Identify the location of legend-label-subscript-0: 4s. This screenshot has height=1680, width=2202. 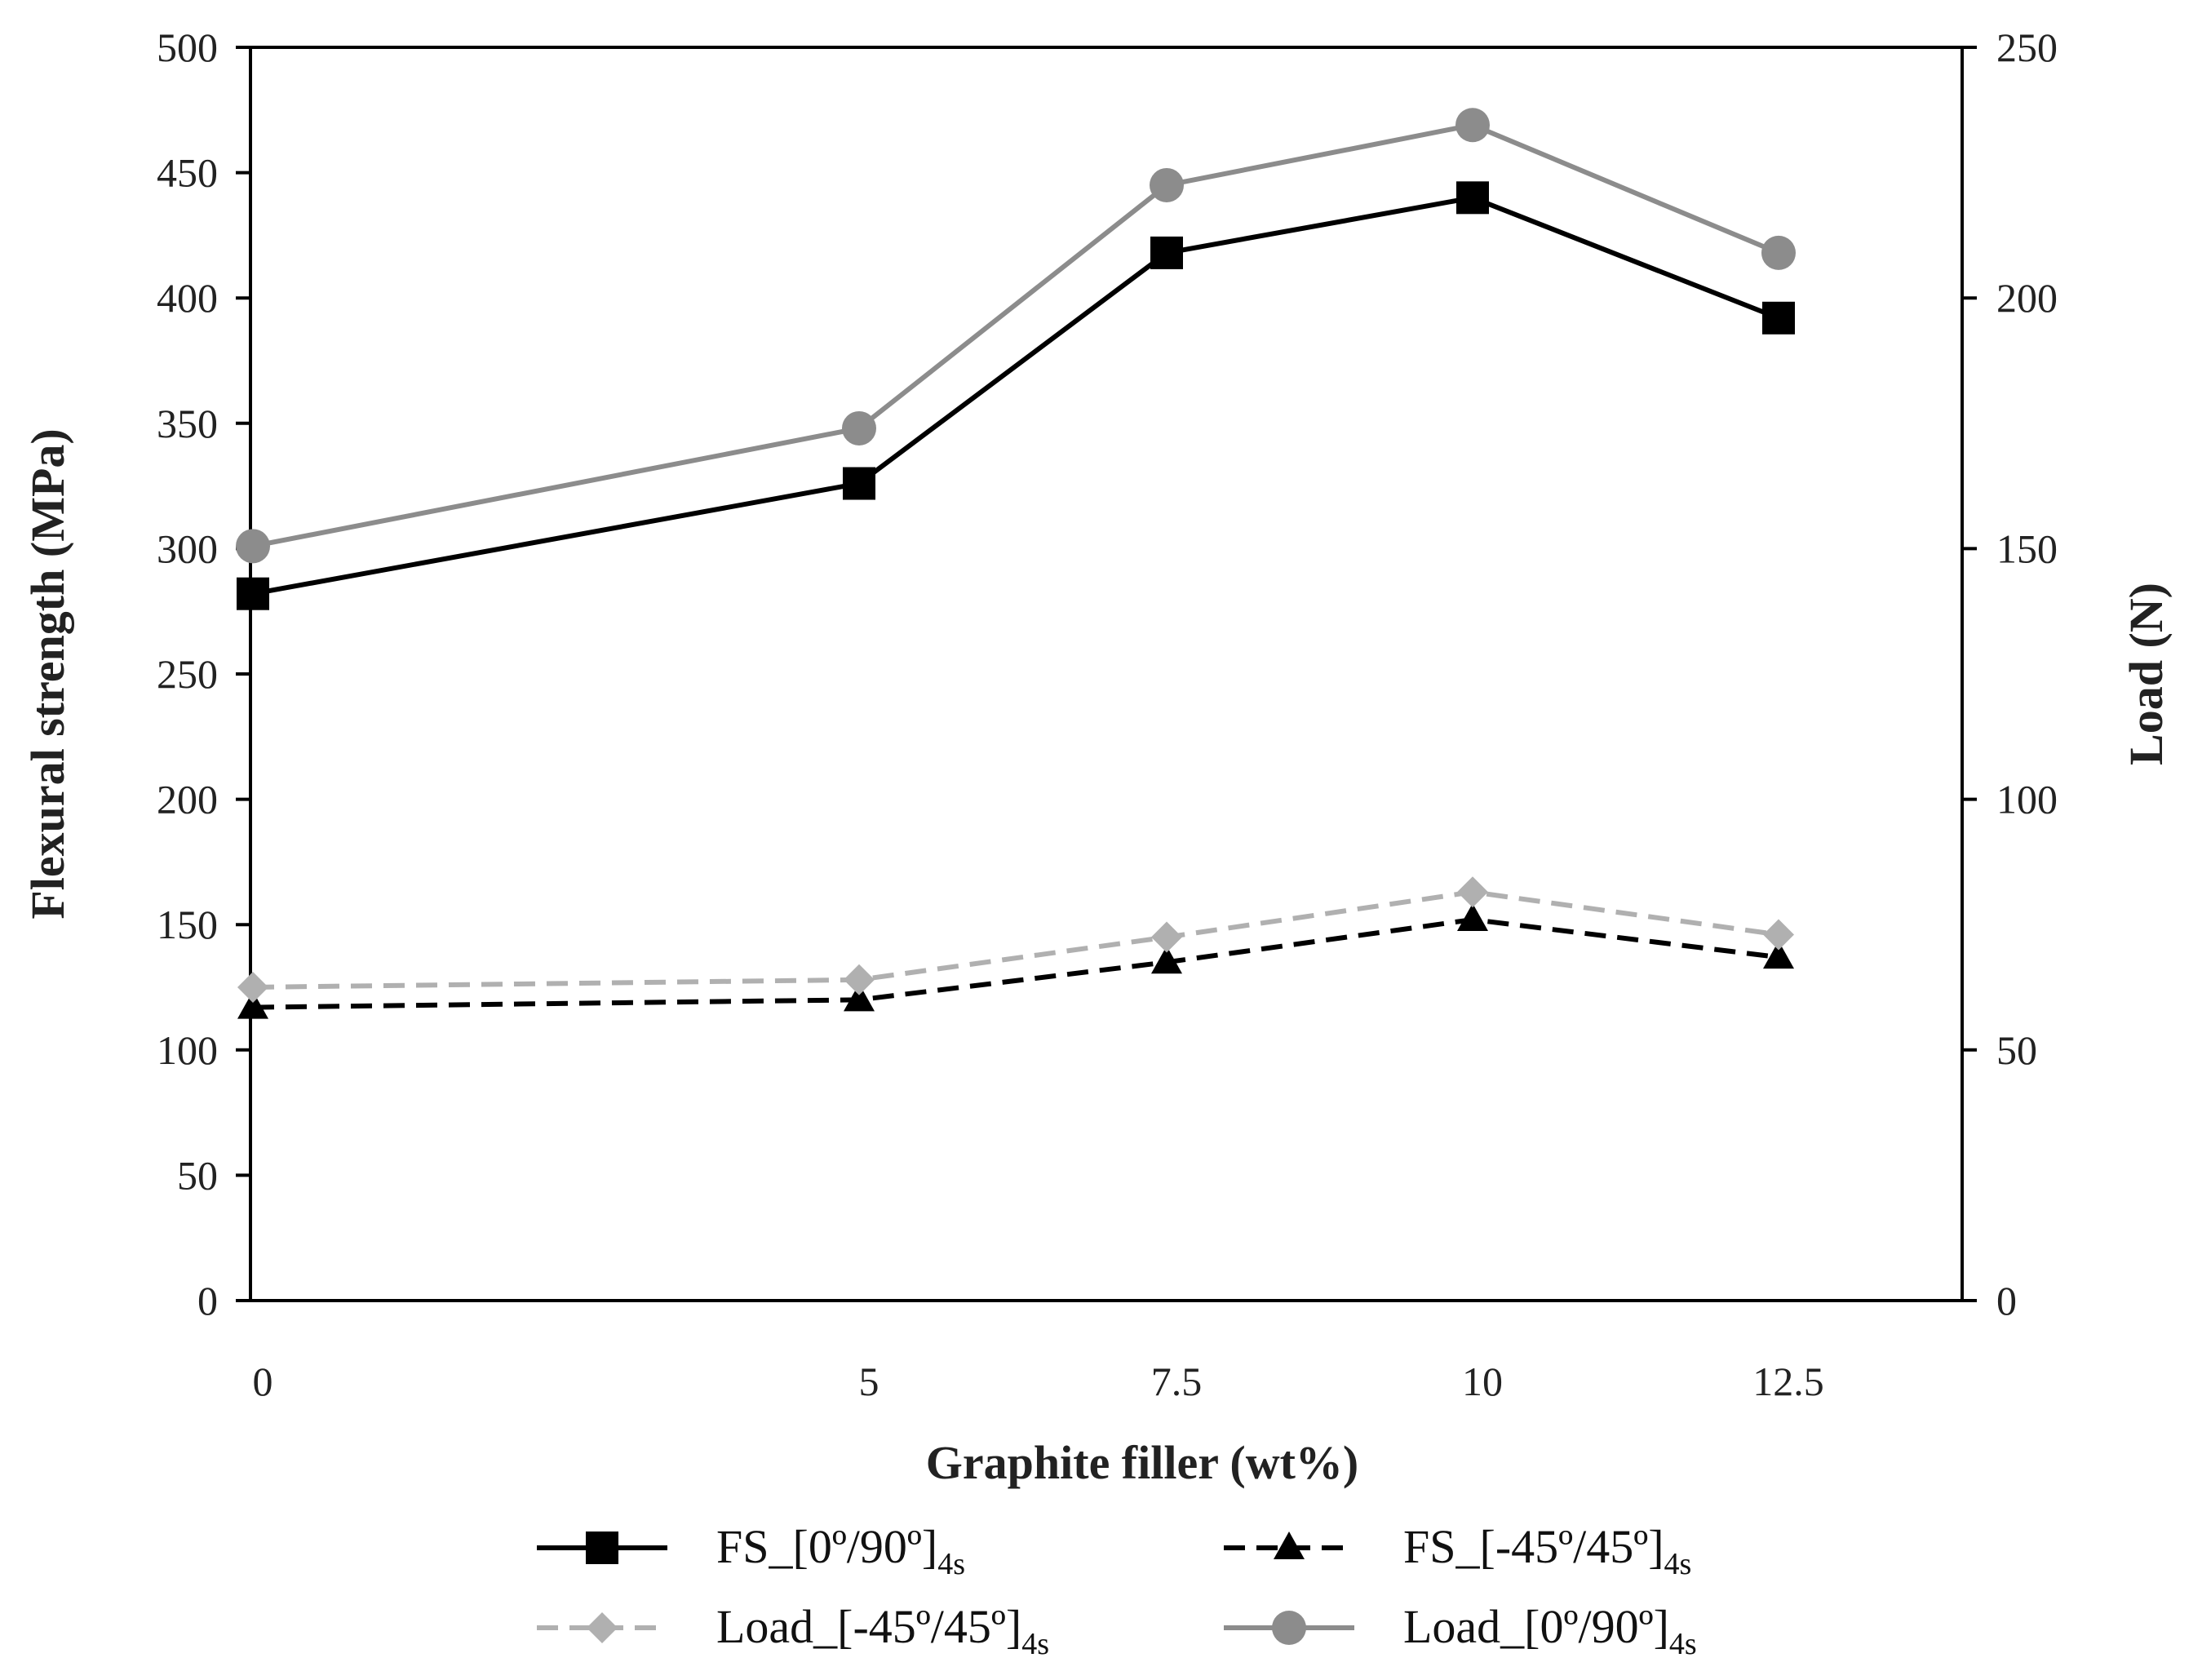
(951, 1564).